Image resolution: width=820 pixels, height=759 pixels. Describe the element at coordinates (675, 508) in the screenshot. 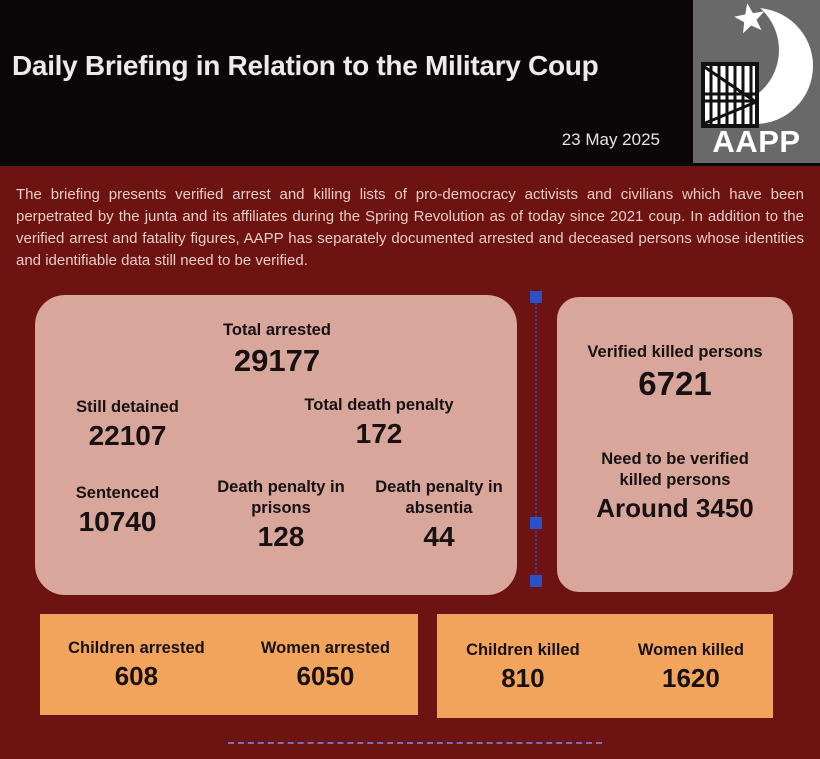

I see `stat-value: Around 3450` at that location.